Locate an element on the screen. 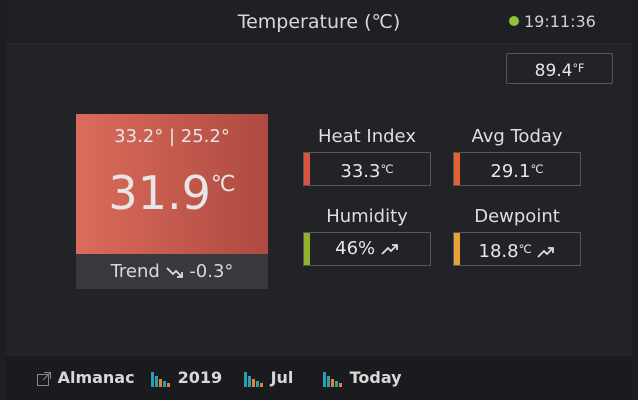  stat-value: 29.1 is located at coordinates (510, 172).